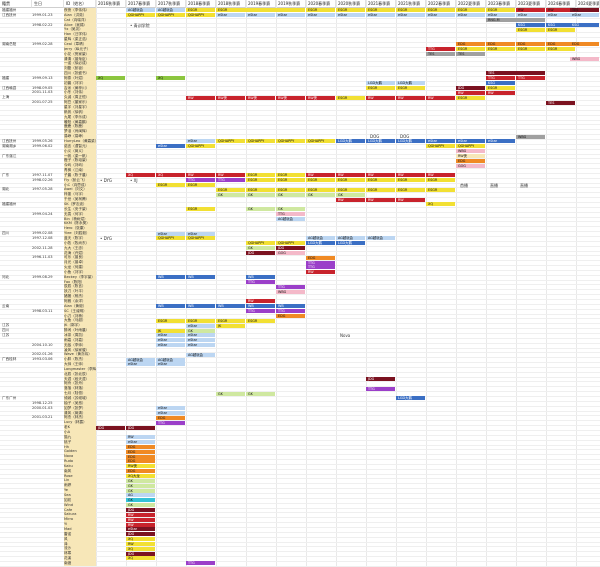  Describe the element at coordinates (231, 4) in the screenshot. I see `column-header: 2018秋季赛` at that location.